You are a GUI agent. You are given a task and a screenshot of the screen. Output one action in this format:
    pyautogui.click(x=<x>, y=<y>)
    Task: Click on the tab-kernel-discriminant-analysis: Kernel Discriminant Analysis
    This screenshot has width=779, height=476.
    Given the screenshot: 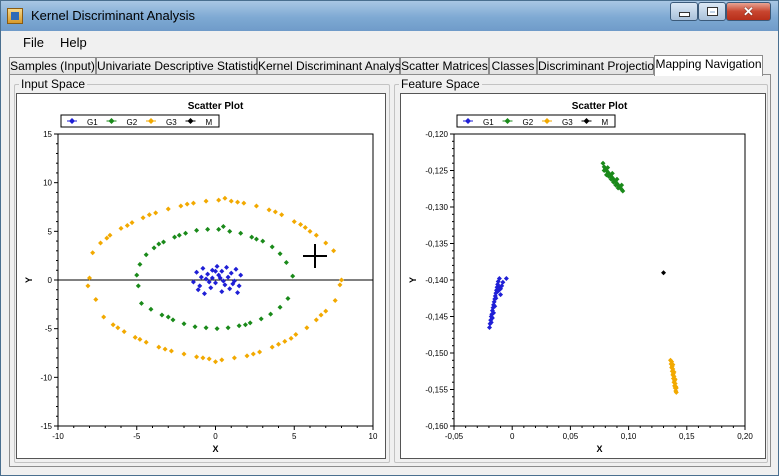 What is the action you would take?
    pyautogui.click(x=333, y=66)
    